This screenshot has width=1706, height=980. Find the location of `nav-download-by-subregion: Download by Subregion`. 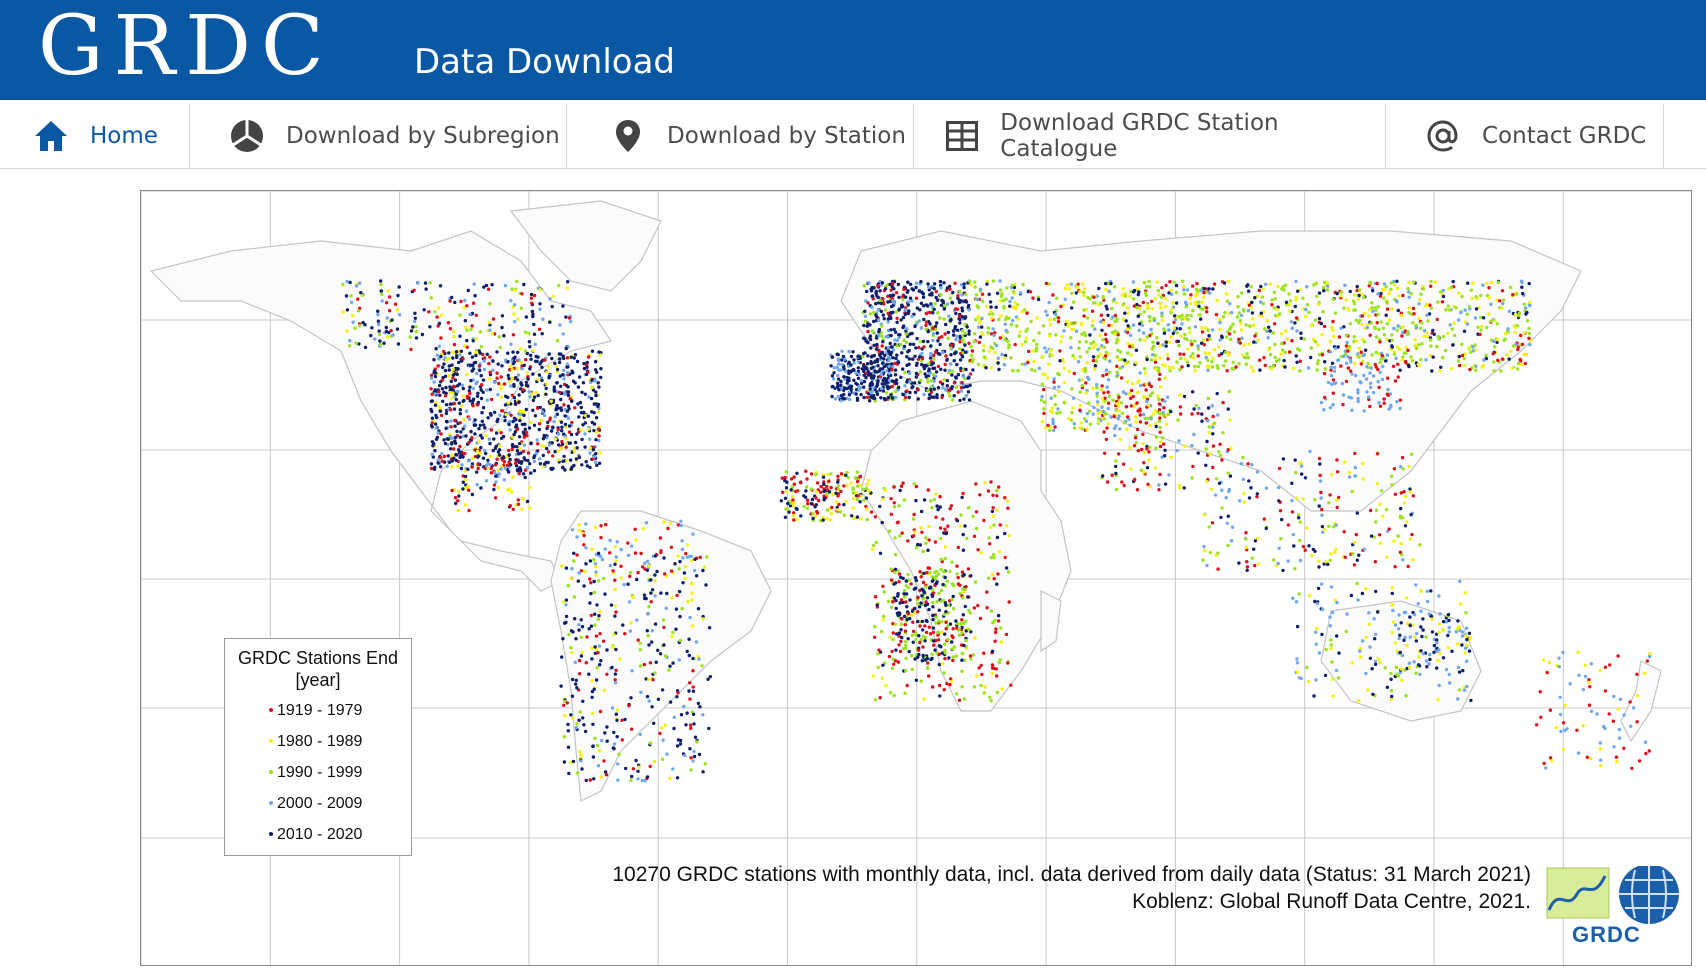

nav-download-by-subregion: Download by Subregion is located at coordinates (378, 136).